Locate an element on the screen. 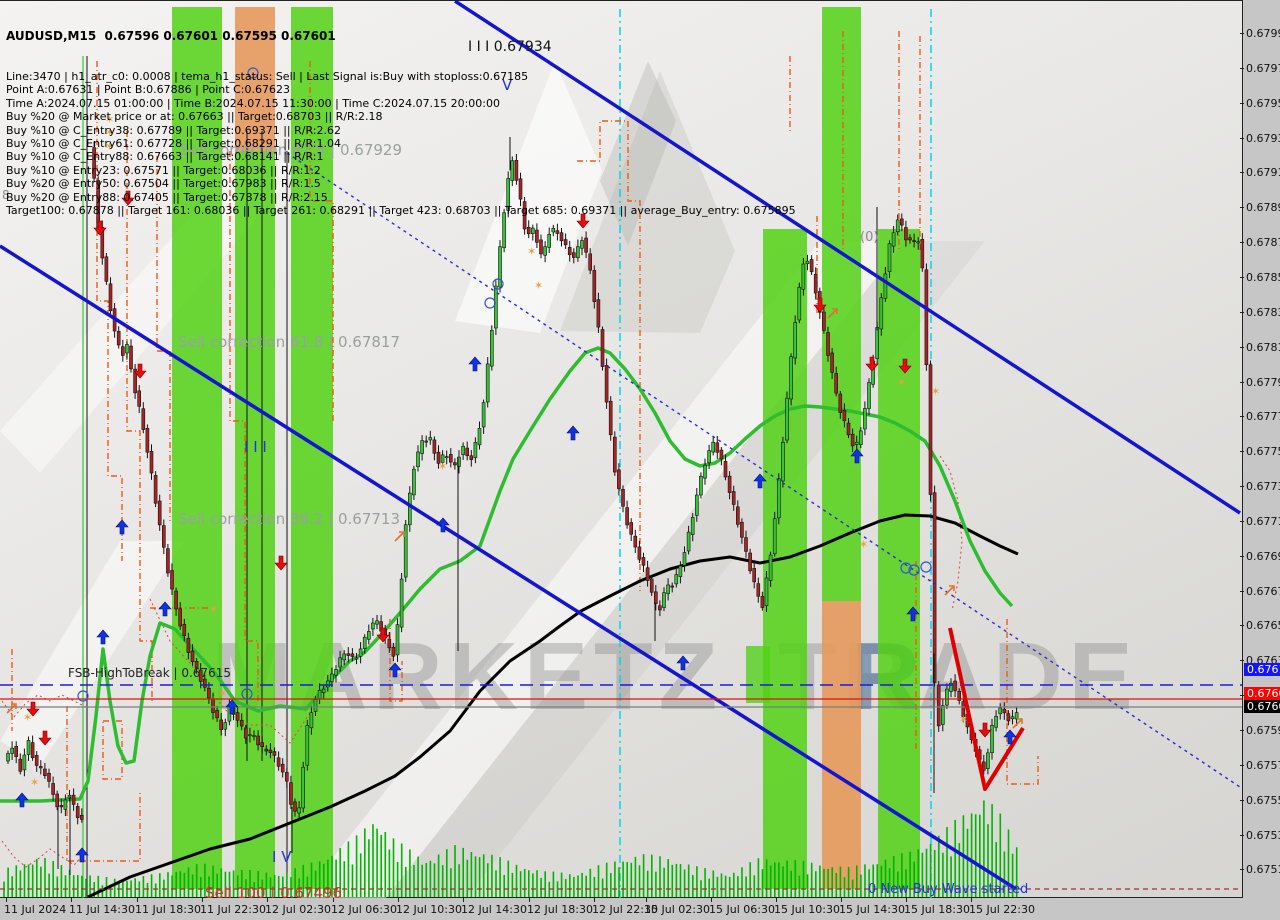 The image size is (1280, 920). time-tick-label: 15 Jul 06:30 is located at coordinates (742, 909).